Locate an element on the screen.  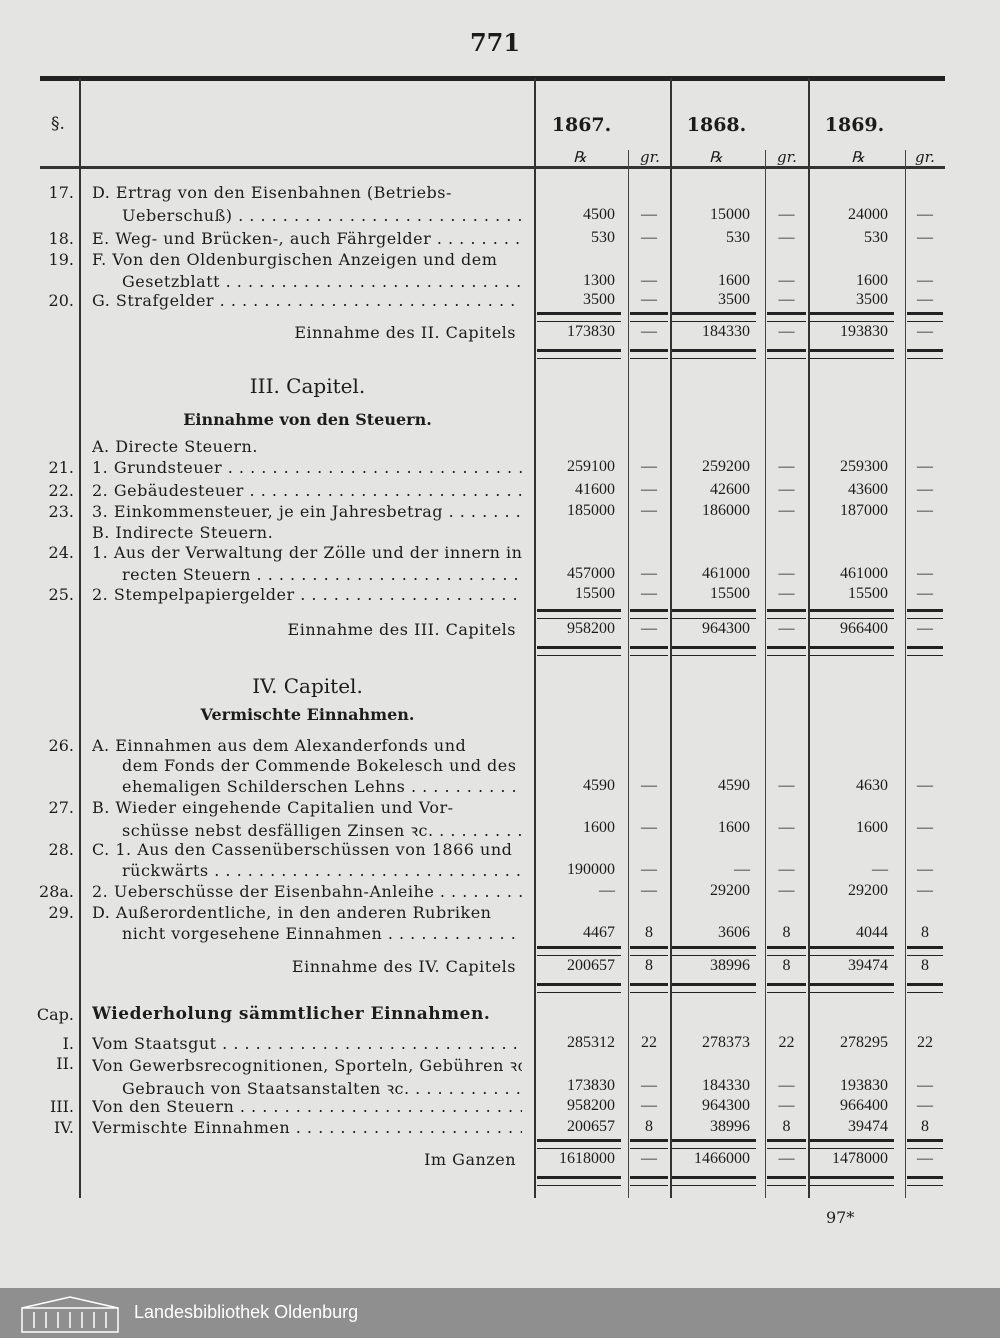
year-1868: 1868. is located at coordinates (716, 125).